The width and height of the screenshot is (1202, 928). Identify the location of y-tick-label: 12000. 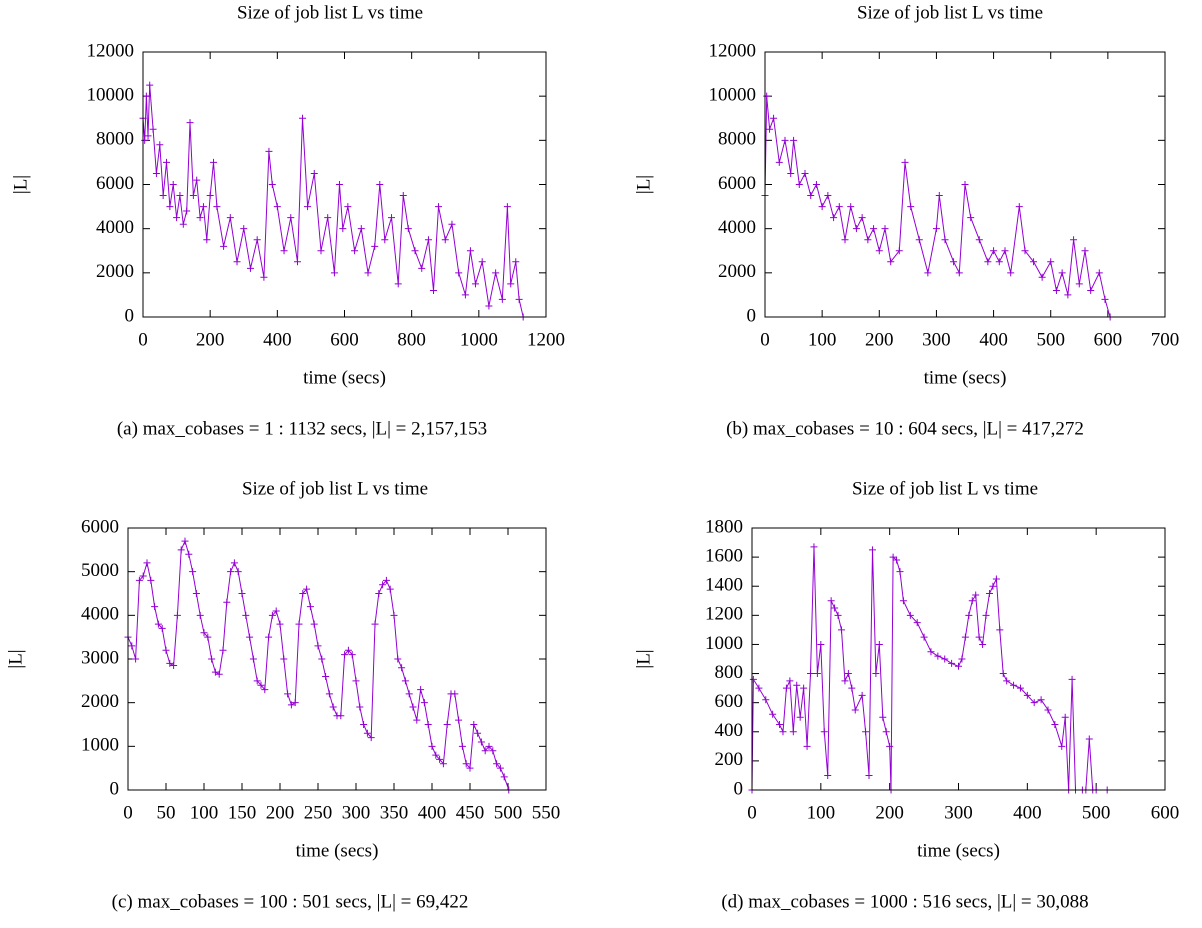
(111, 50).